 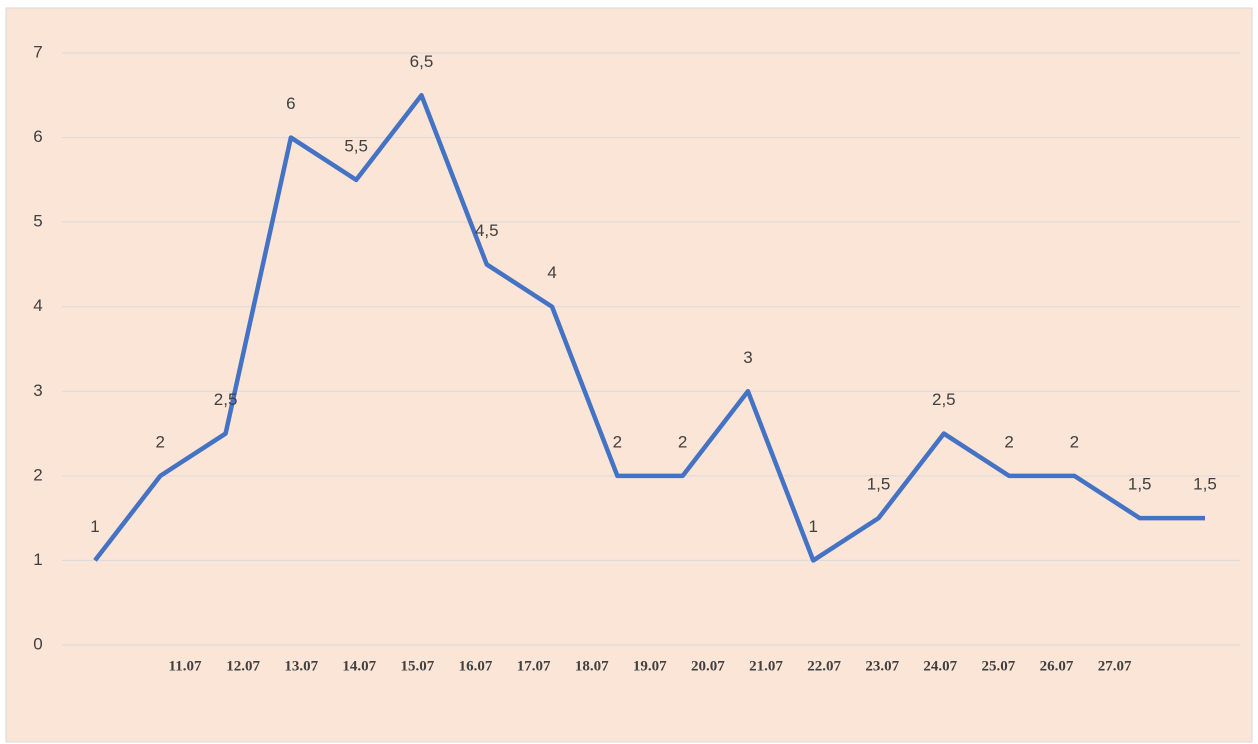 I want to click on data-label: 6,5, so click(x=422, y=61).